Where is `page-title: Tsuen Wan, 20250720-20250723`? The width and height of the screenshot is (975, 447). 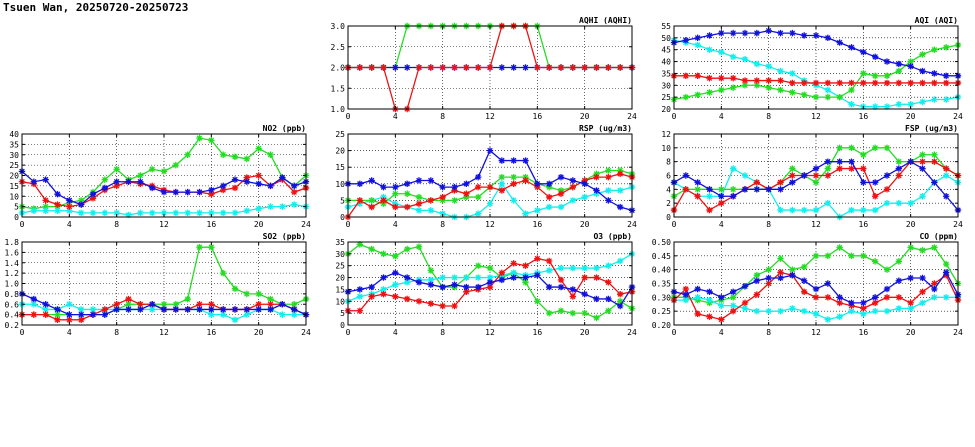
page-title: Tsuen Wan, 20250720-20250723 is located at coordinates (96, 7).